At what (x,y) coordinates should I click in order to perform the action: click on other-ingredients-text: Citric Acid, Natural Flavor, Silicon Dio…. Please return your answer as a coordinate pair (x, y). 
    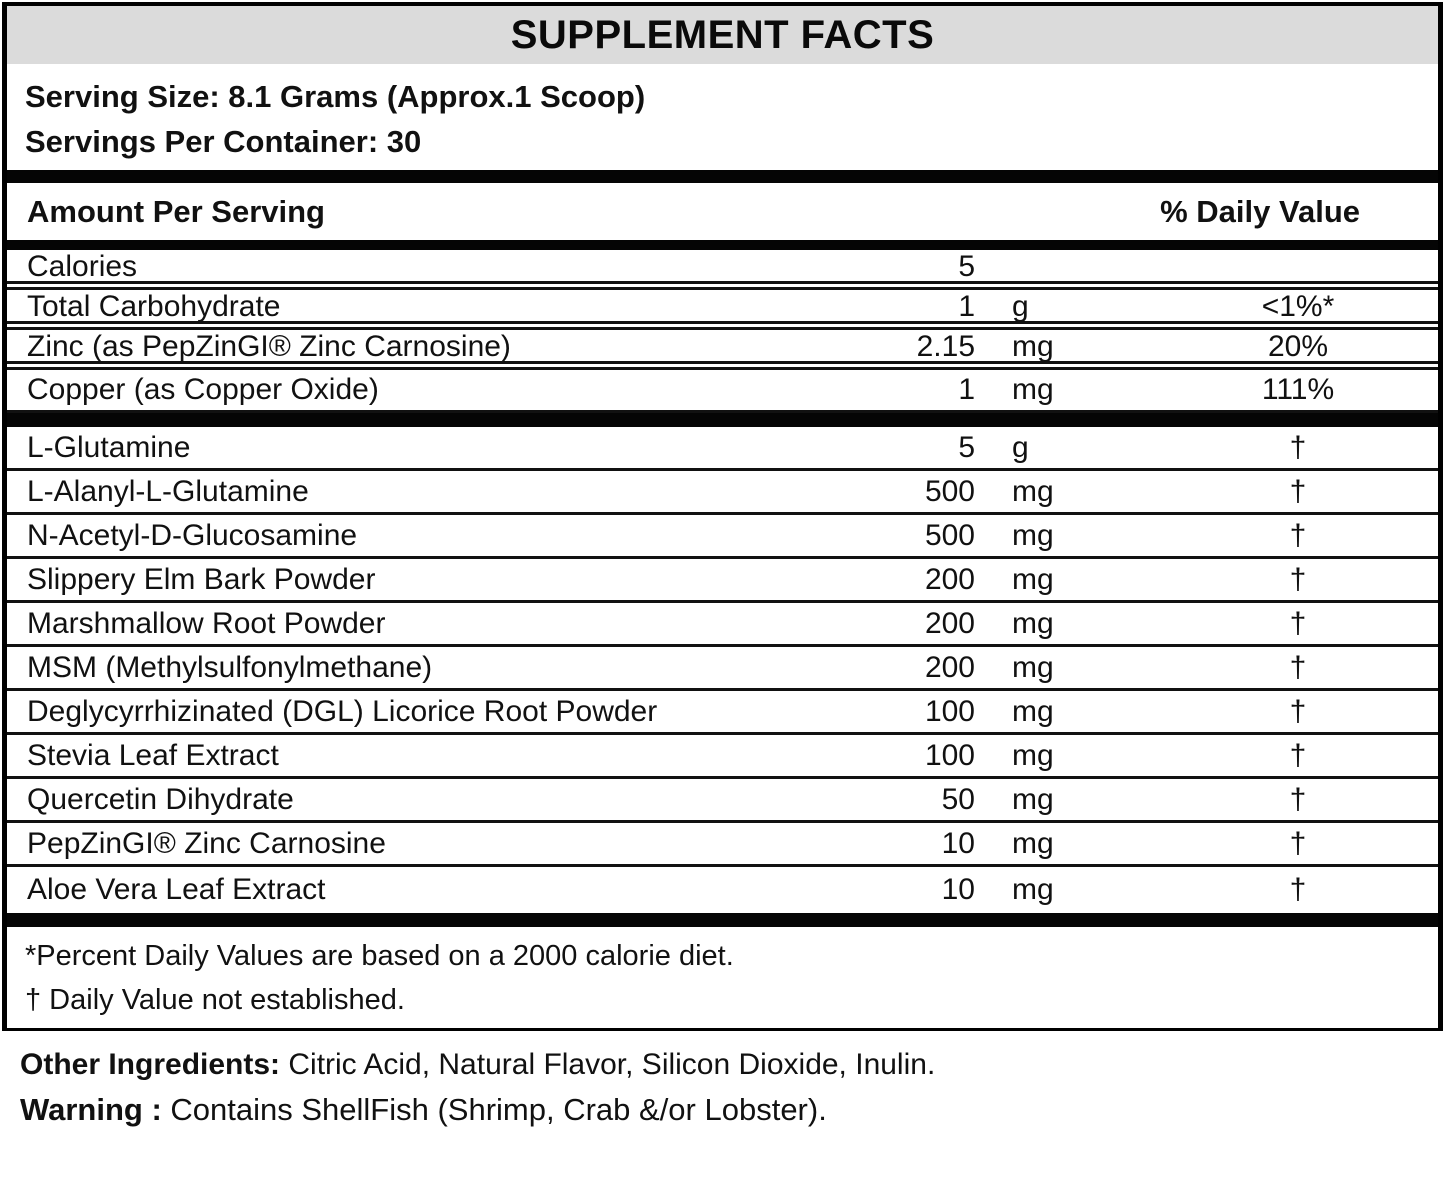
    Looking at the image, I should click on (608, 1064).